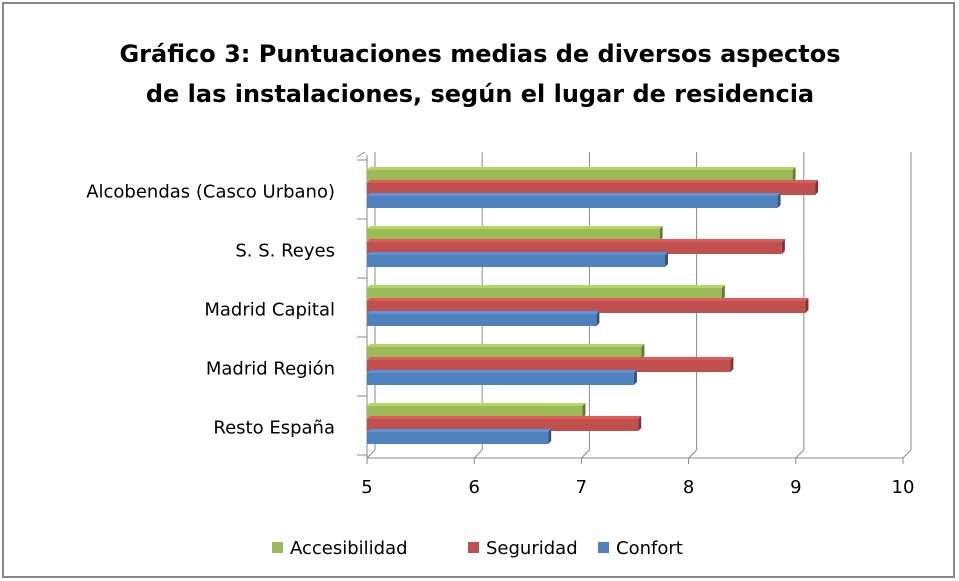 This screenshot has height=581, width=959. I want to click on x-tick-label: 8, so click(688, 487).